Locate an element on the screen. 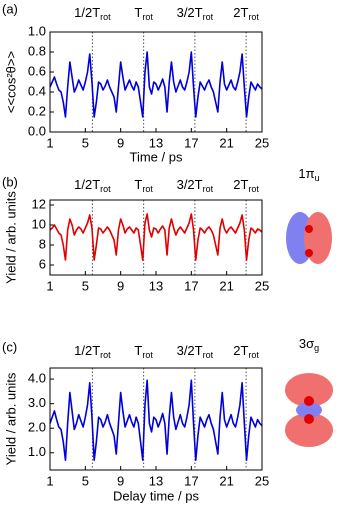  y-tick-label: 0.0 is located at coordinates (37, 130).